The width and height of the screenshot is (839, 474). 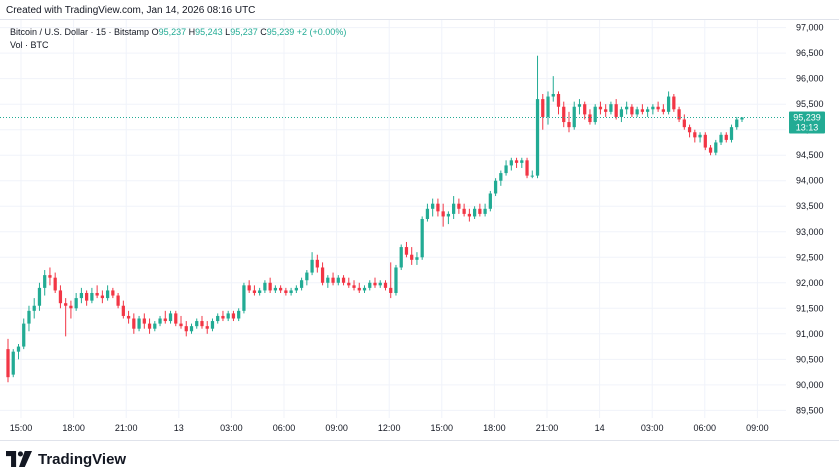 What do you see at coordinates (810, 206) in the screenshot?
I see `y-tick-label: 93,500` at bounding box center [810, 206].